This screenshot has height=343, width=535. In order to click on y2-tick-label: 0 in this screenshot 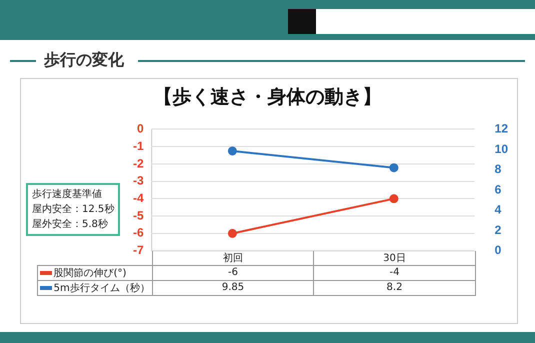, I will do `click(498, 250)`.